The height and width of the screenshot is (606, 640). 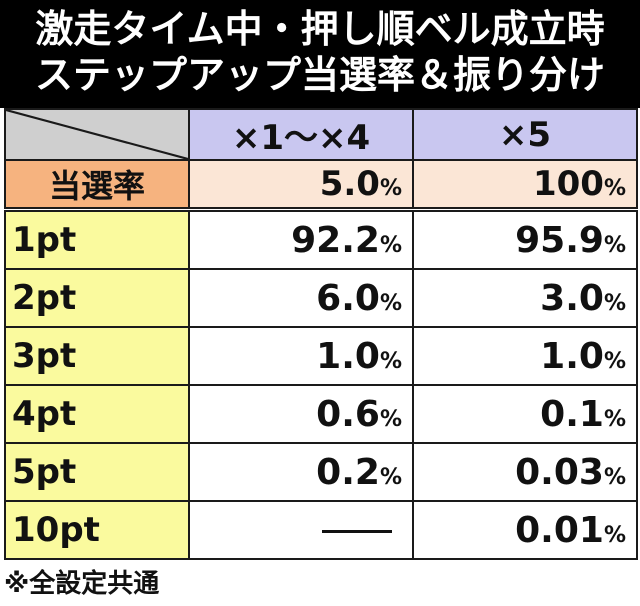 I want to click on row-value-col1: 6.0%, so click(x=301, y=298).